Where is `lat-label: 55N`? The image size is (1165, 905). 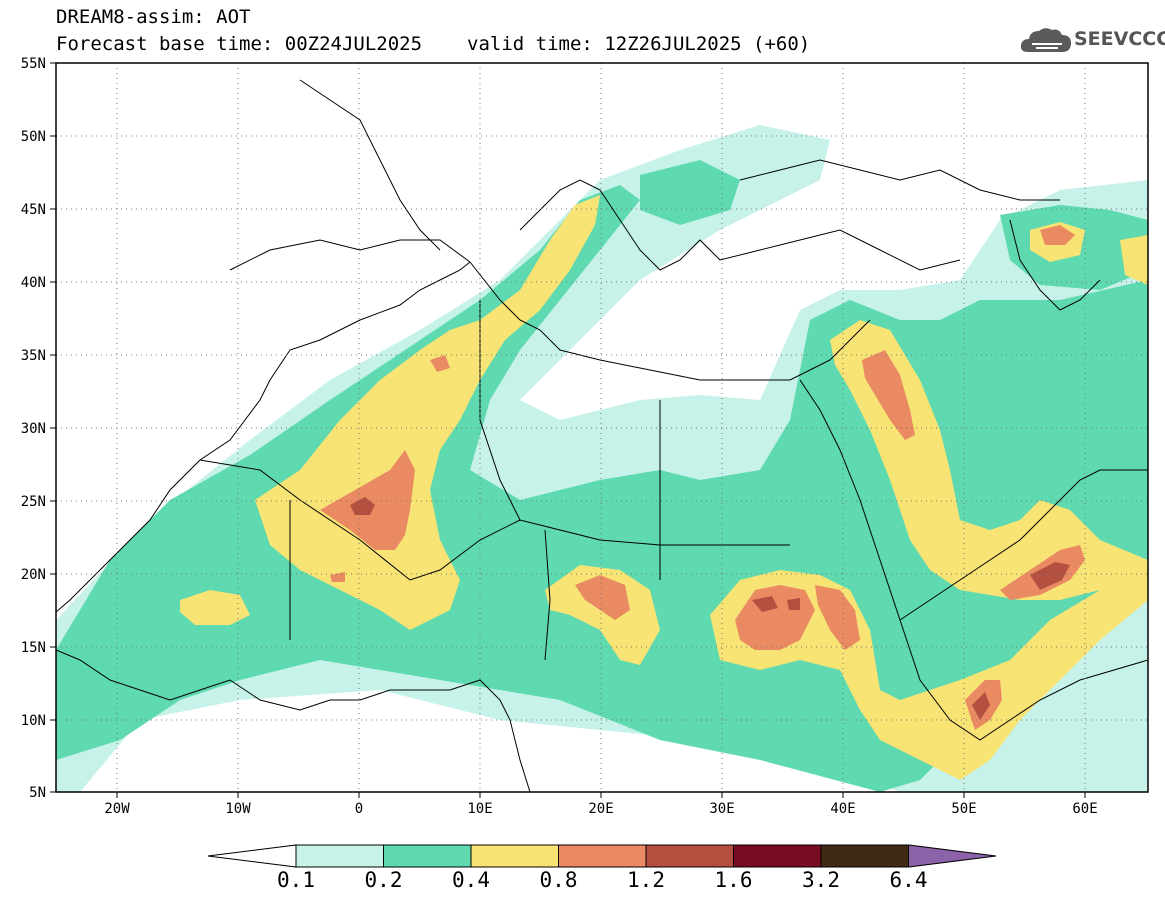
lat-label: 55N is located at coordinates (33, 64).